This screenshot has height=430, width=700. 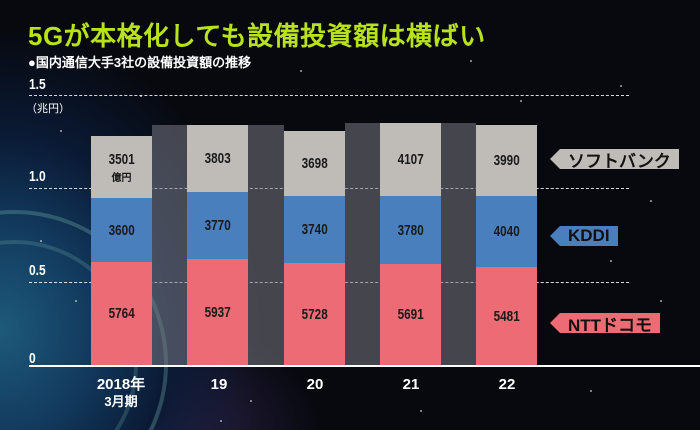 I want to click on bar-segment-softbank: 3803, so click(x=217, y=158).